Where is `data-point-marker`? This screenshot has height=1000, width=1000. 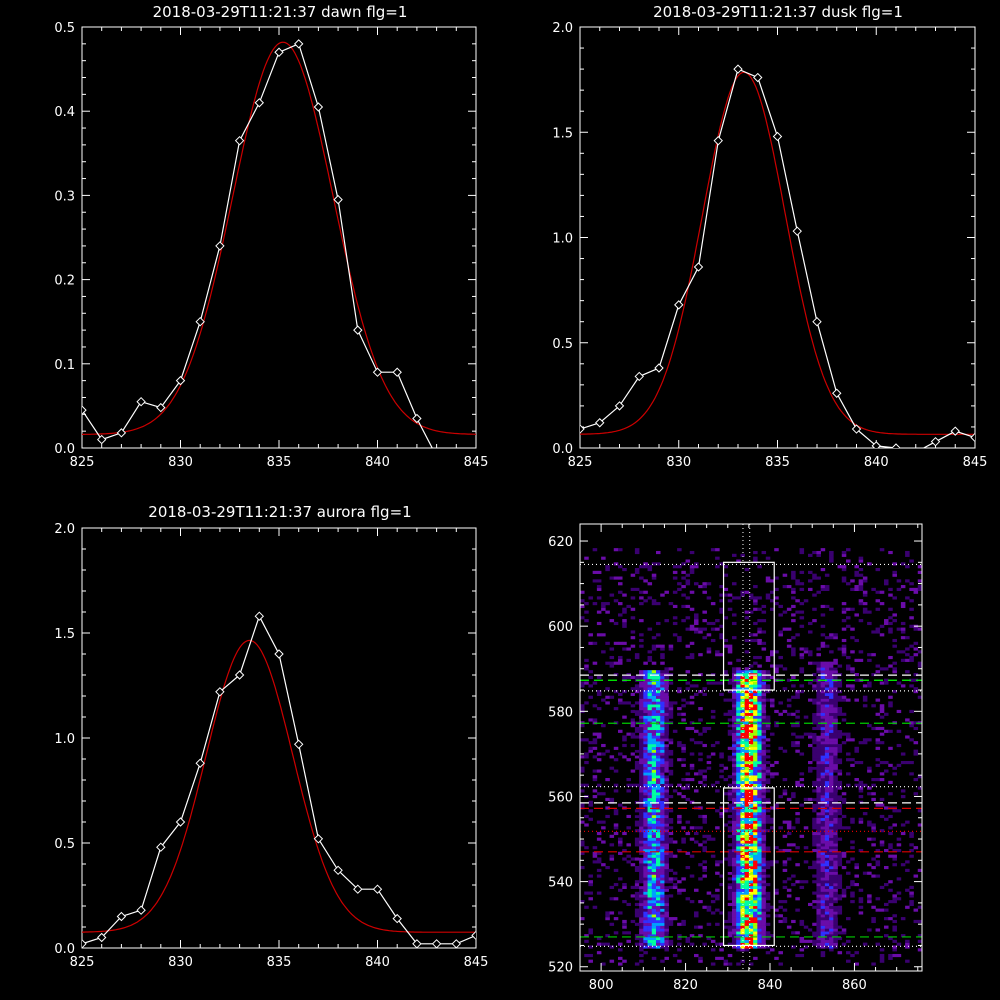
data-point-marker is located at coordinates (121, 433).